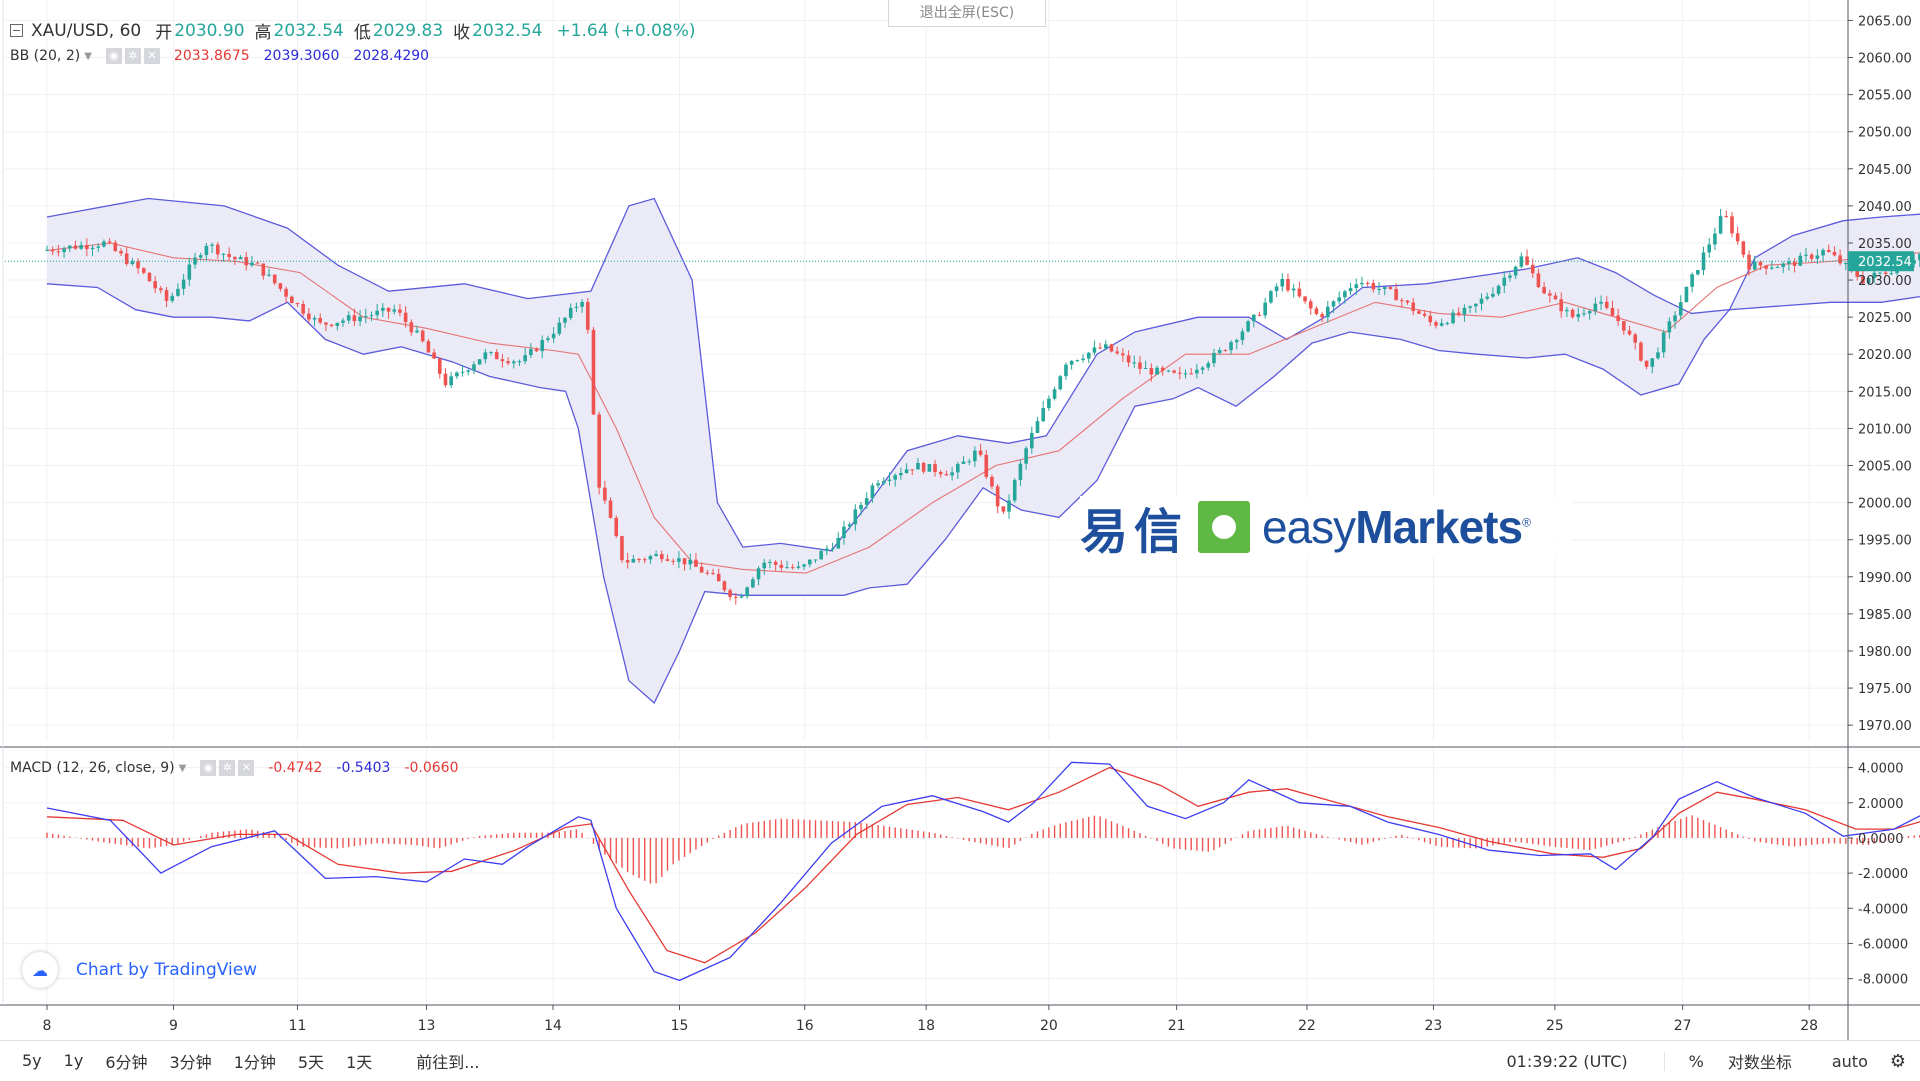 This screenshot has height=1081, width=1920. What do you see at coordinates (1897, 1061) in the screenshot?
I see `settings-gear-icon: ⚙` at bounding box center [1897, 1061].